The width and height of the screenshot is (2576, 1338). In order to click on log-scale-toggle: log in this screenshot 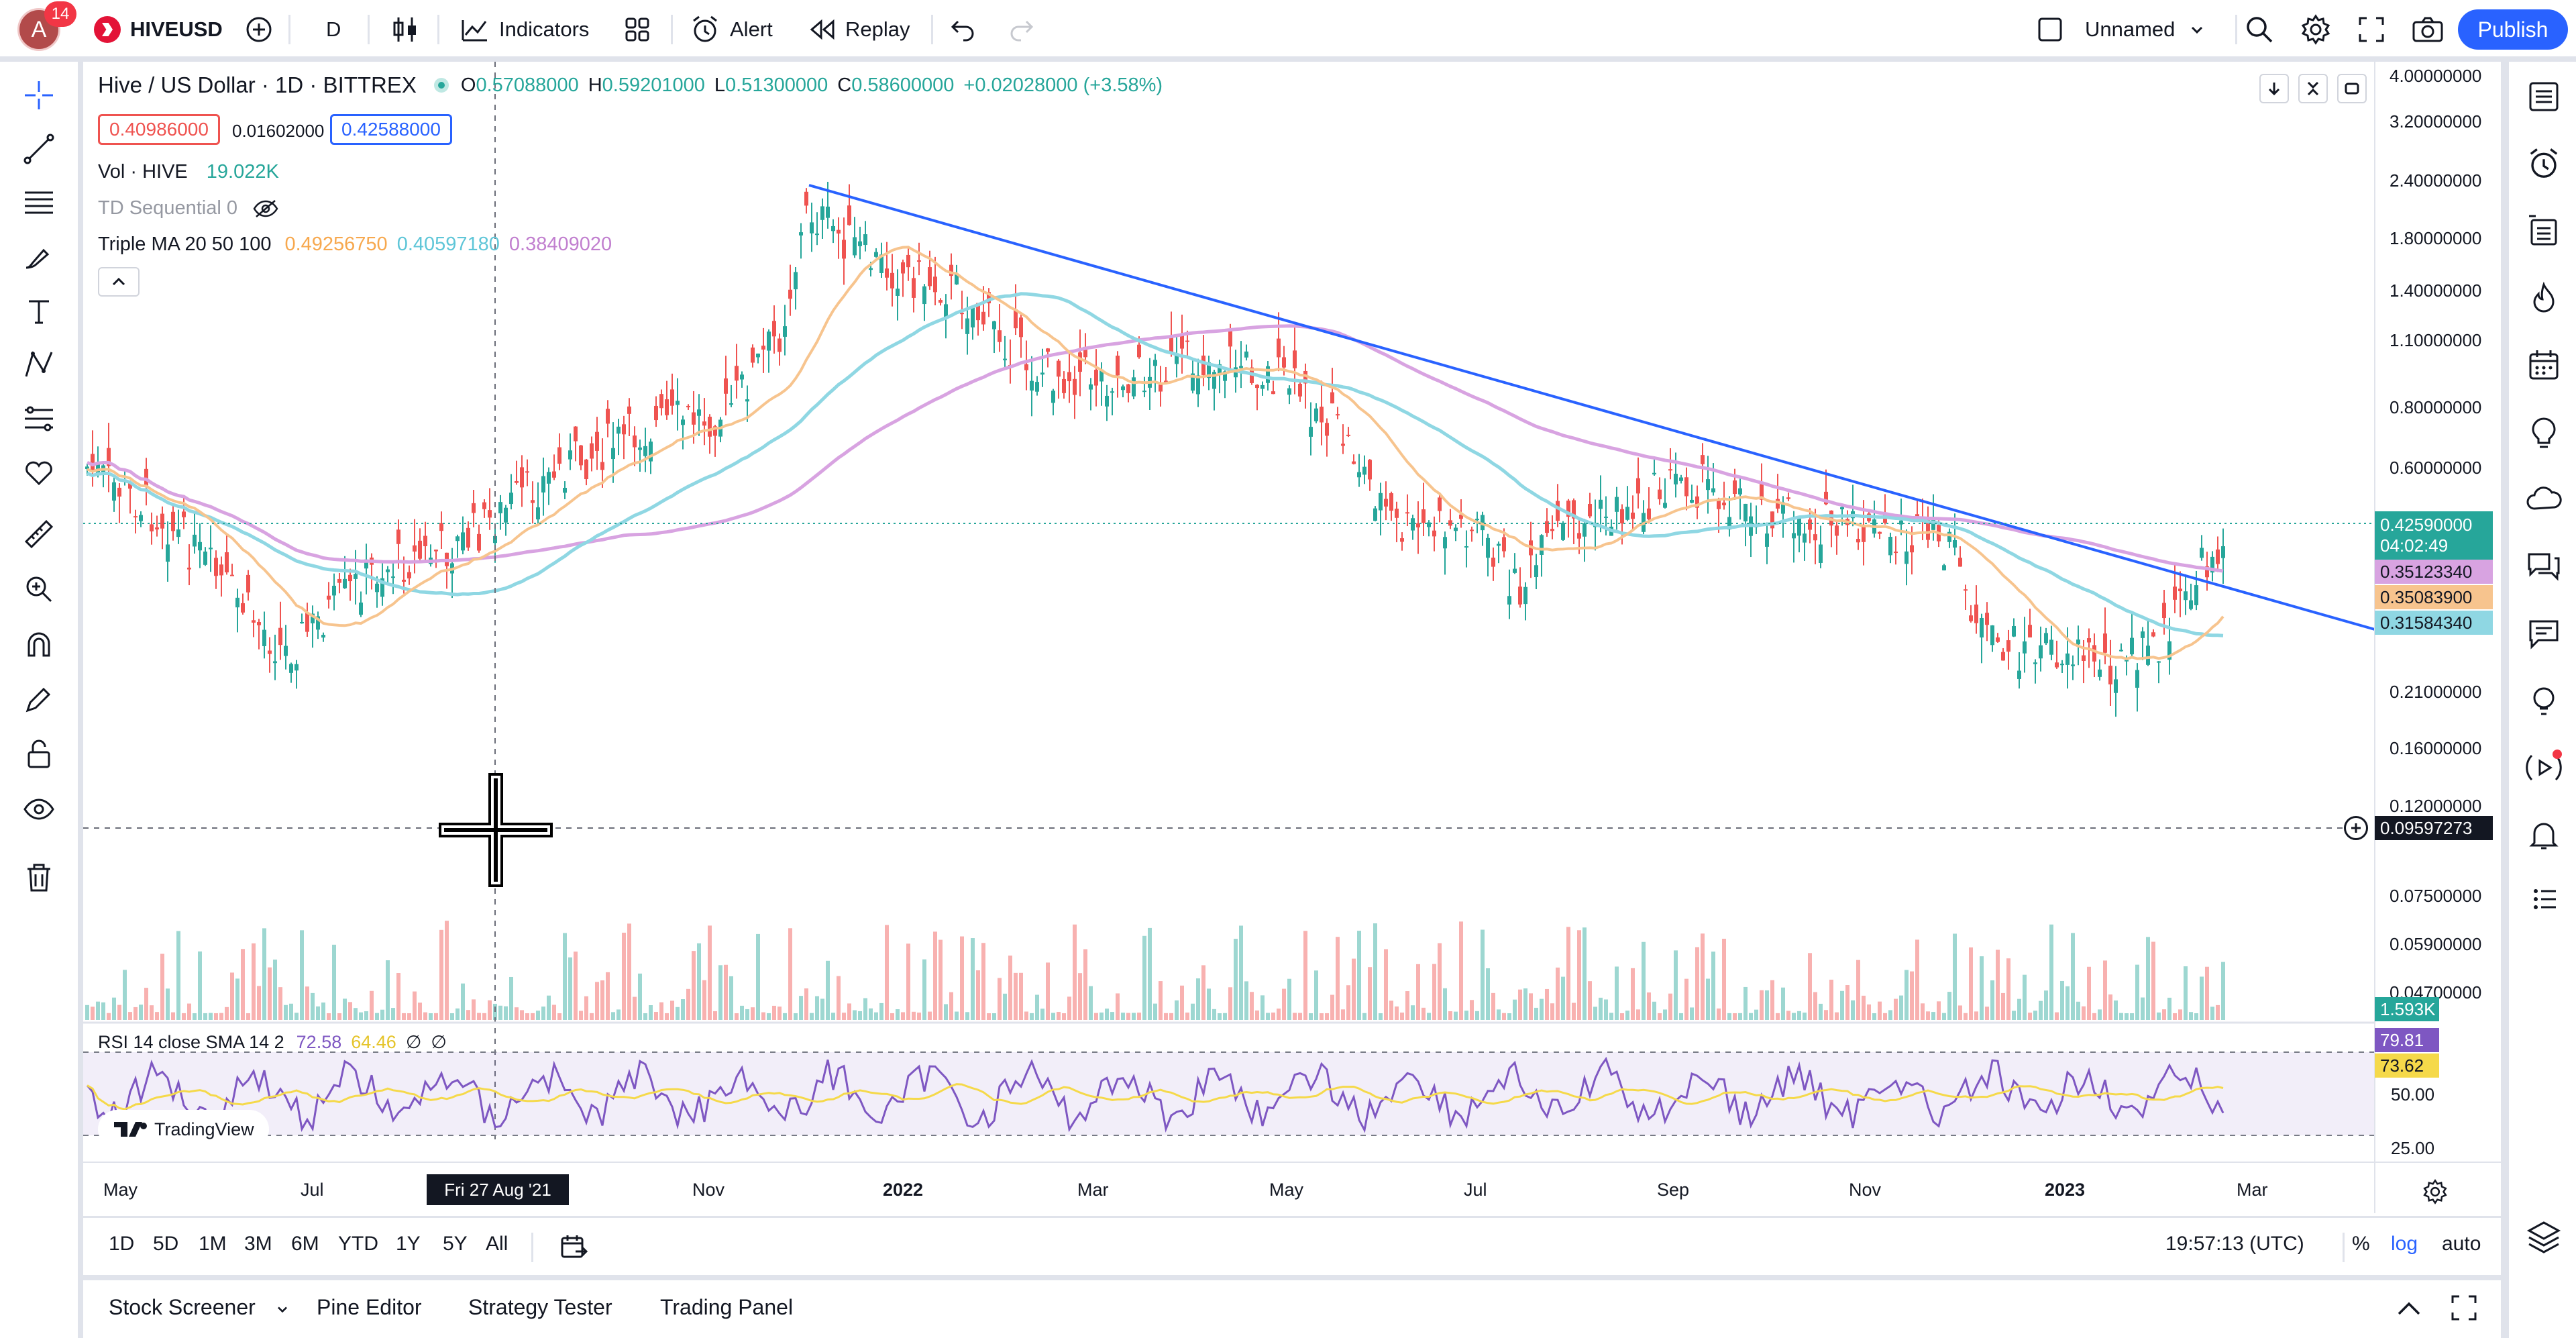, I will do `click(2404, 1244)`.